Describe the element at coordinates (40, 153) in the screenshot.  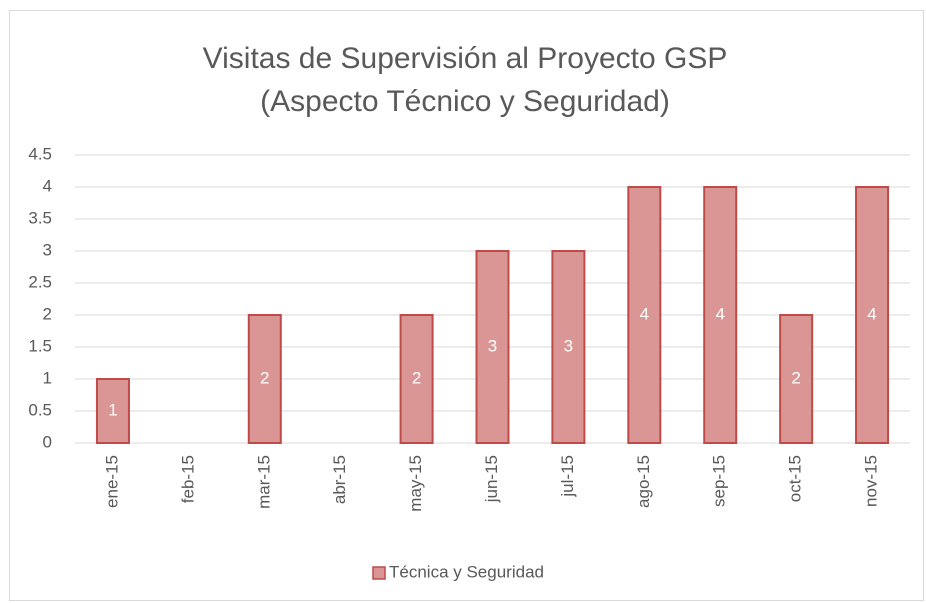
I see `y-tick-label: 4.5` at that location.